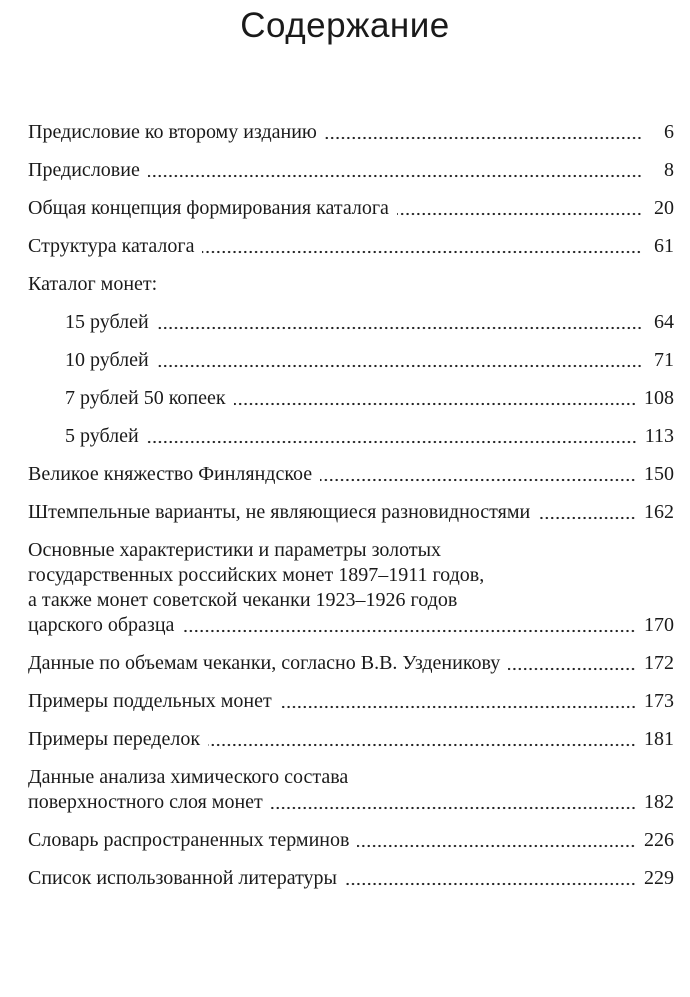 The image size is (690, 997). What do you see at coordinates (208, 208) in the screenshot?
I see `toc-entry-title: Общая концепция формирования каталога` at bounding box center [208, 208].